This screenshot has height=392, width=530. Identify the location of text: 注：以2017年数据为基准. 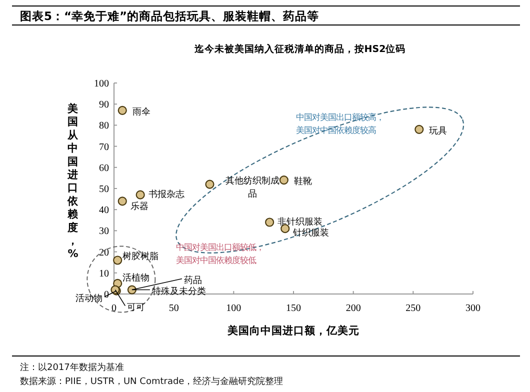
(72, 367).